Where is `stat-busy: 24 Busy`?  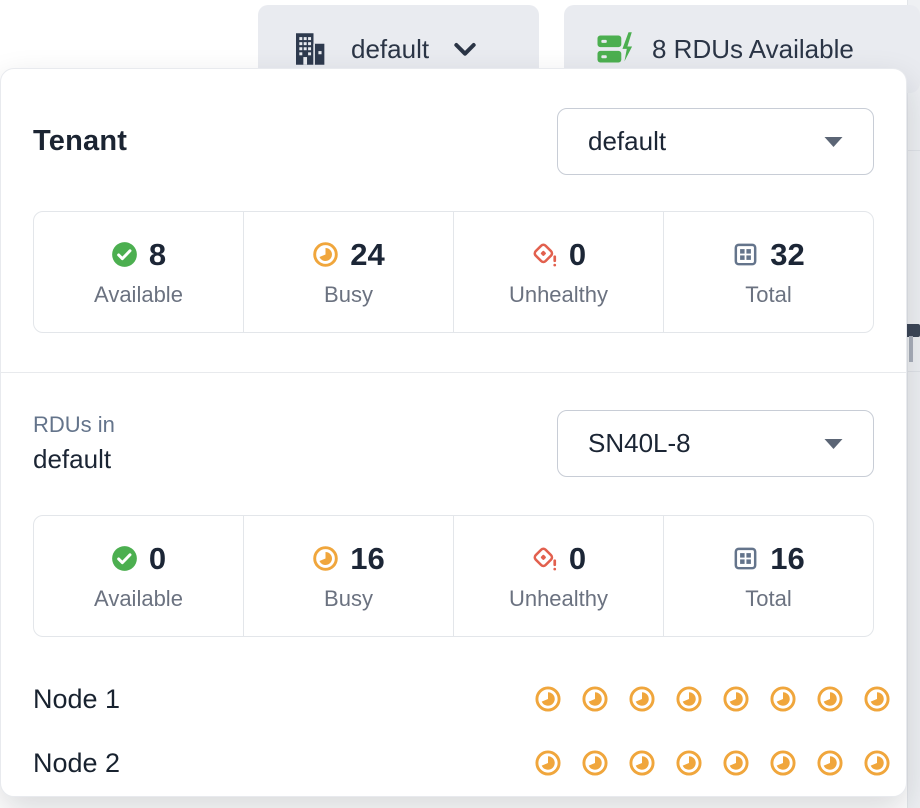
stat-busy: 24 Busy is located at coordinates (348, 272).